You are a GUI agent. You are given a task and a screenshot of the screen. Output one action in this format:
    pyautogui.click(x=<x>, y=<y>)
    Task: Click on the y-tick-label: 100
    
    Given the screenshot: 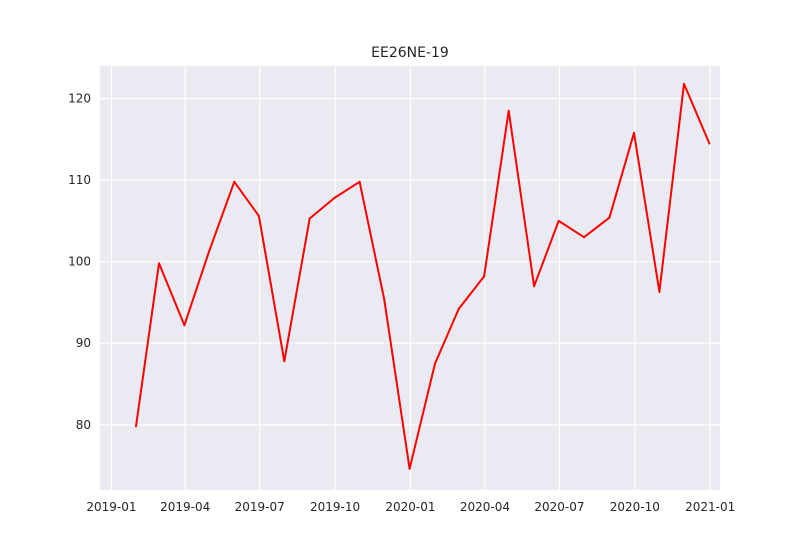 What is the action you would take?
    pyautogui.click(x=79, y=262)
    